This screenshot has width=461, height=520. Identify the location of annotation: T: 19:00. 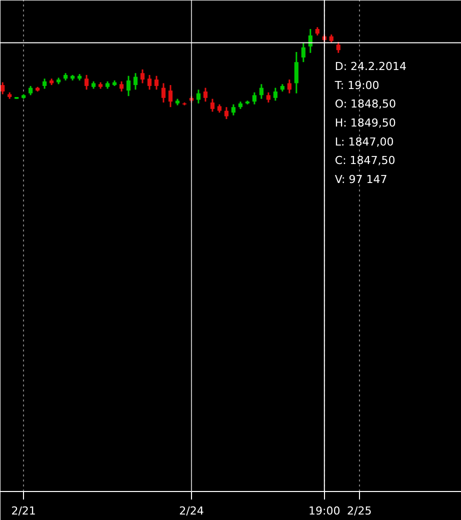
(357, 85).